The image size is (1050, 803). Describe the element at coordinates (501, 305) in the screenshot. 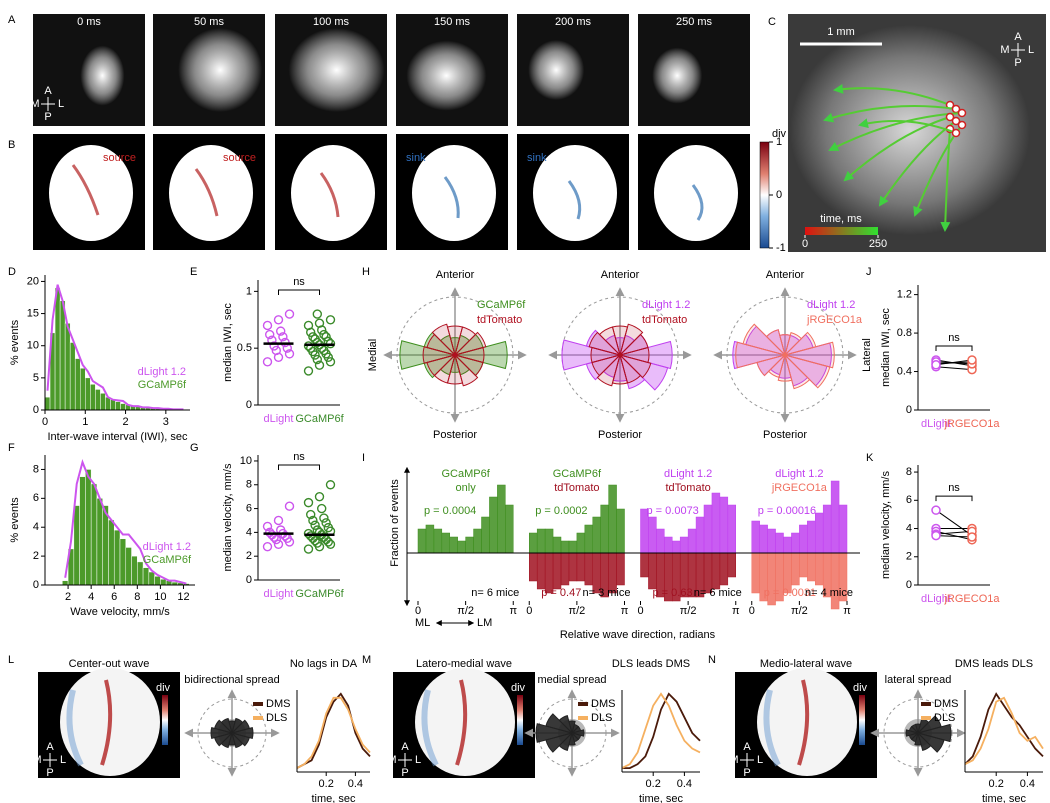

I see `legend-label: GCaMP6f` at that location.